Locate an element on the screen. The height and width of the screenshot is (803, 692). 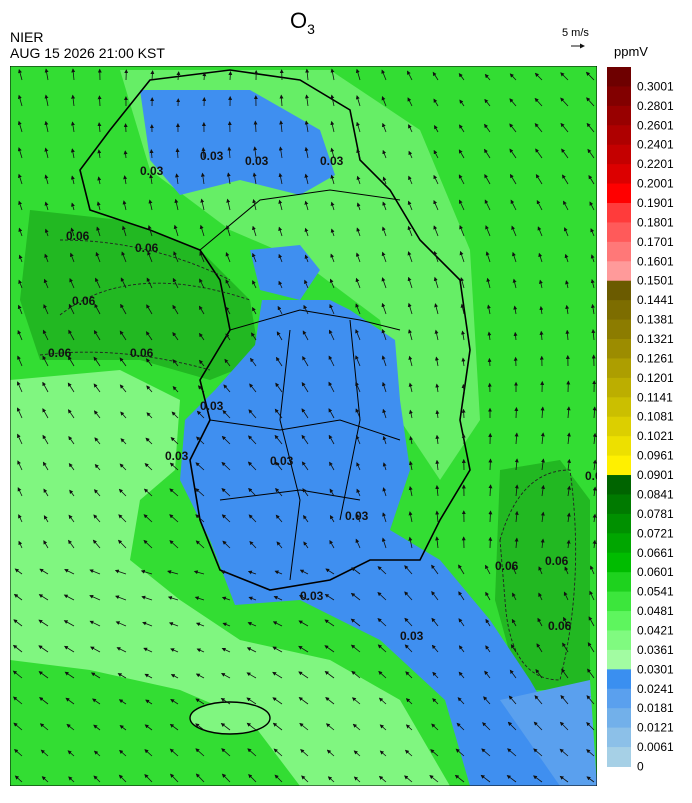
colorbar-label: 0.0061 is located at coordinates (655, 747).